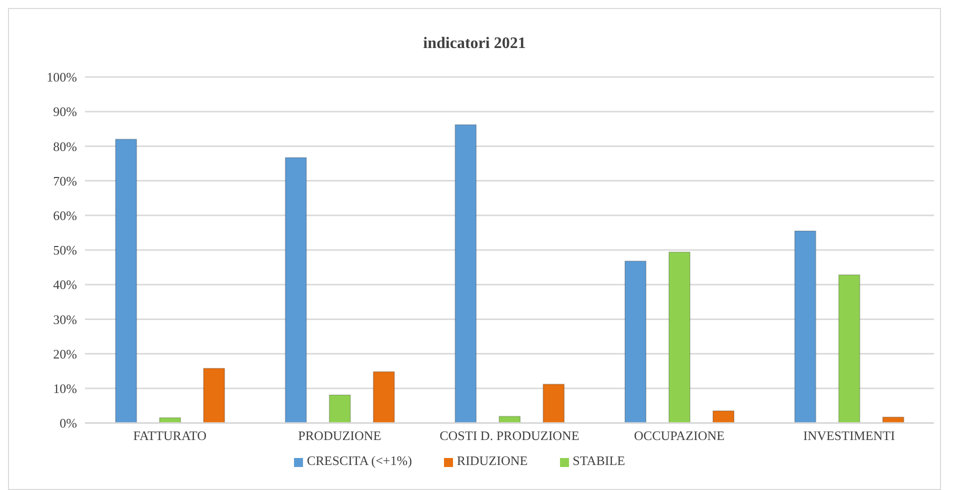  What do you see at coordinates (492, 460) in the screenshot?
I see `legend-label: RIDUZIONE` at bounding box center [492, 460].